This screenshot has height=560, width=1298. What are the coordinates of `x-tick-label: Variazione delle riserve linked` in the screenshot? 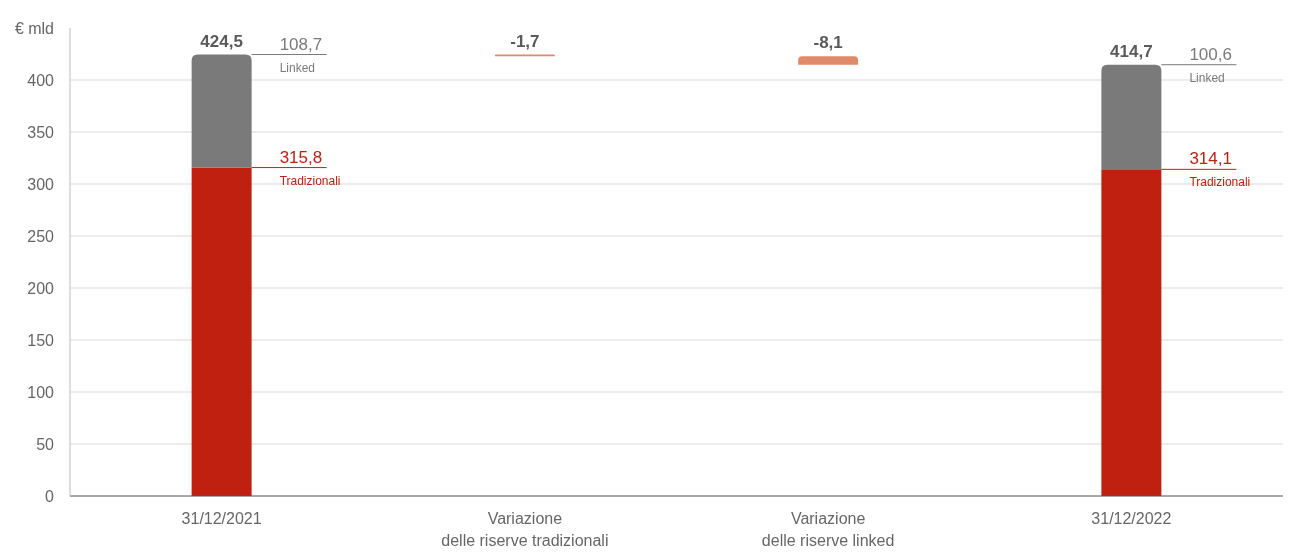 It's located at (828, 529).